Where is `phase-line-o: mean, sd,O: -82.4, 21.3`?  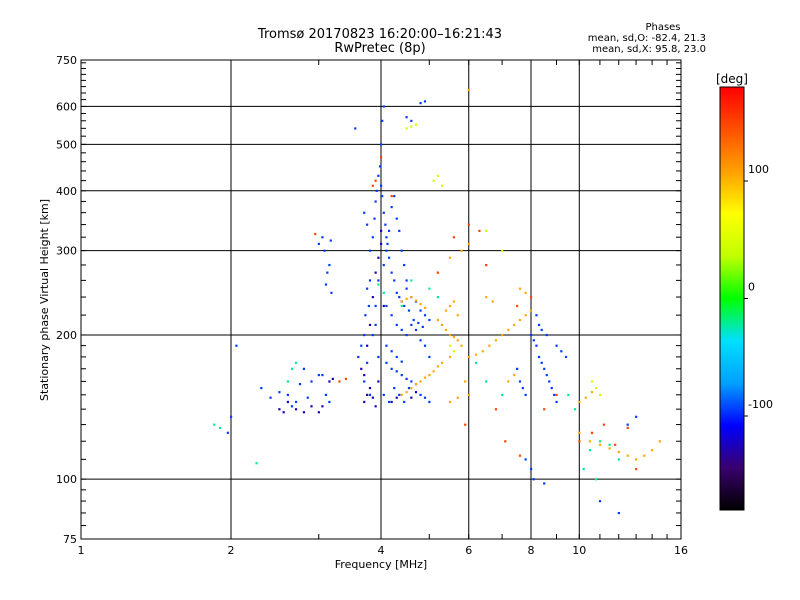 phase-line-o: mean, sd,O: -82.4, 21.3 is located at coordinates (646, 38).